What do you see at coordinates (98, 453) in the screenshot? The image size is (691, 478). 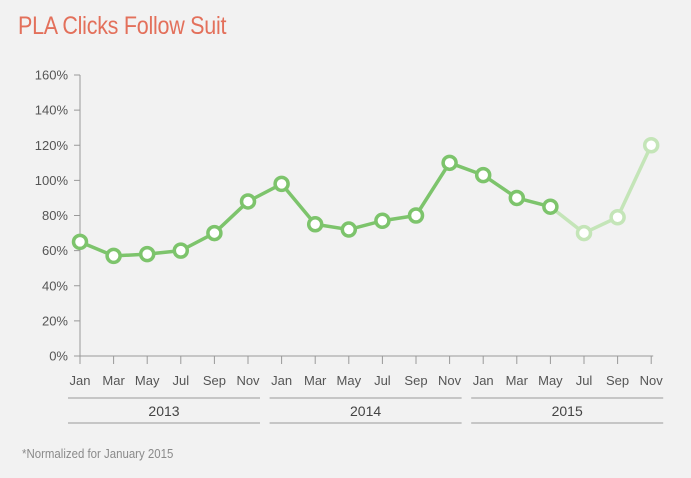 I see `chart-footnote: *Normalized for January 2015` at bounding box center [98, 453].